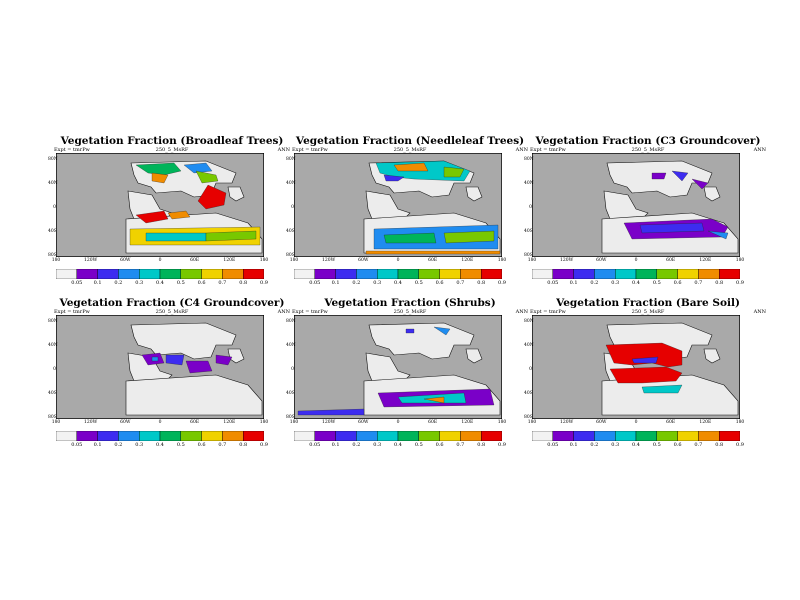  What do you see at coordinates (528, 231) in the screenshot?
I see `lat-tick-label: 40S` at bounding box center [528, 231].